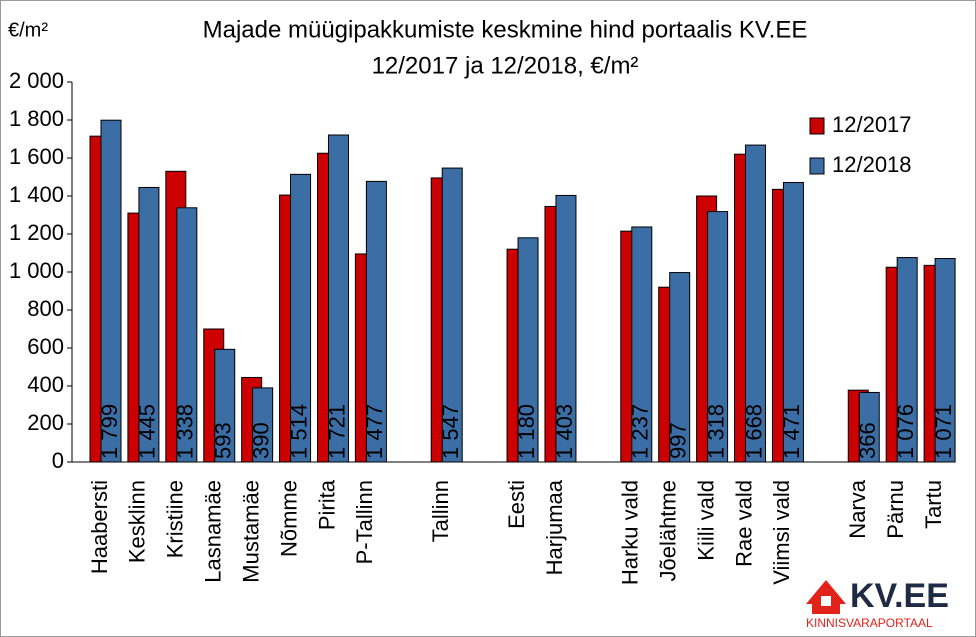 This screenshot has width=976, height=637. What do you see at coordinates (440, 511) in the screenshot?
I see `x-tick-label: Tallinn` at bounding box center [440, 511].